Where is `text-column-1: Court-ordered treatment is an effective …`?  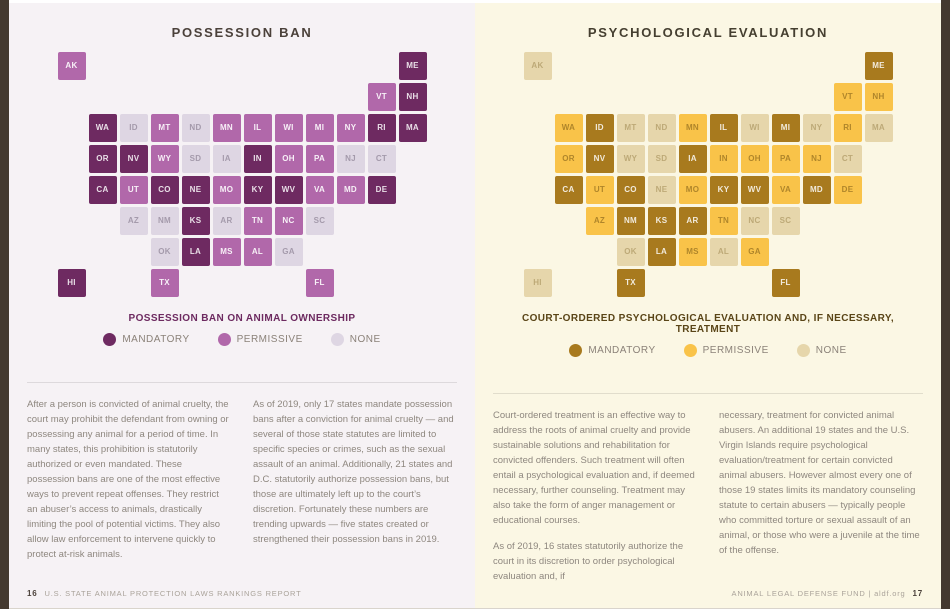 text-column-1: Court-ordered treatment is an effective … is located at coordinates (595, 501).